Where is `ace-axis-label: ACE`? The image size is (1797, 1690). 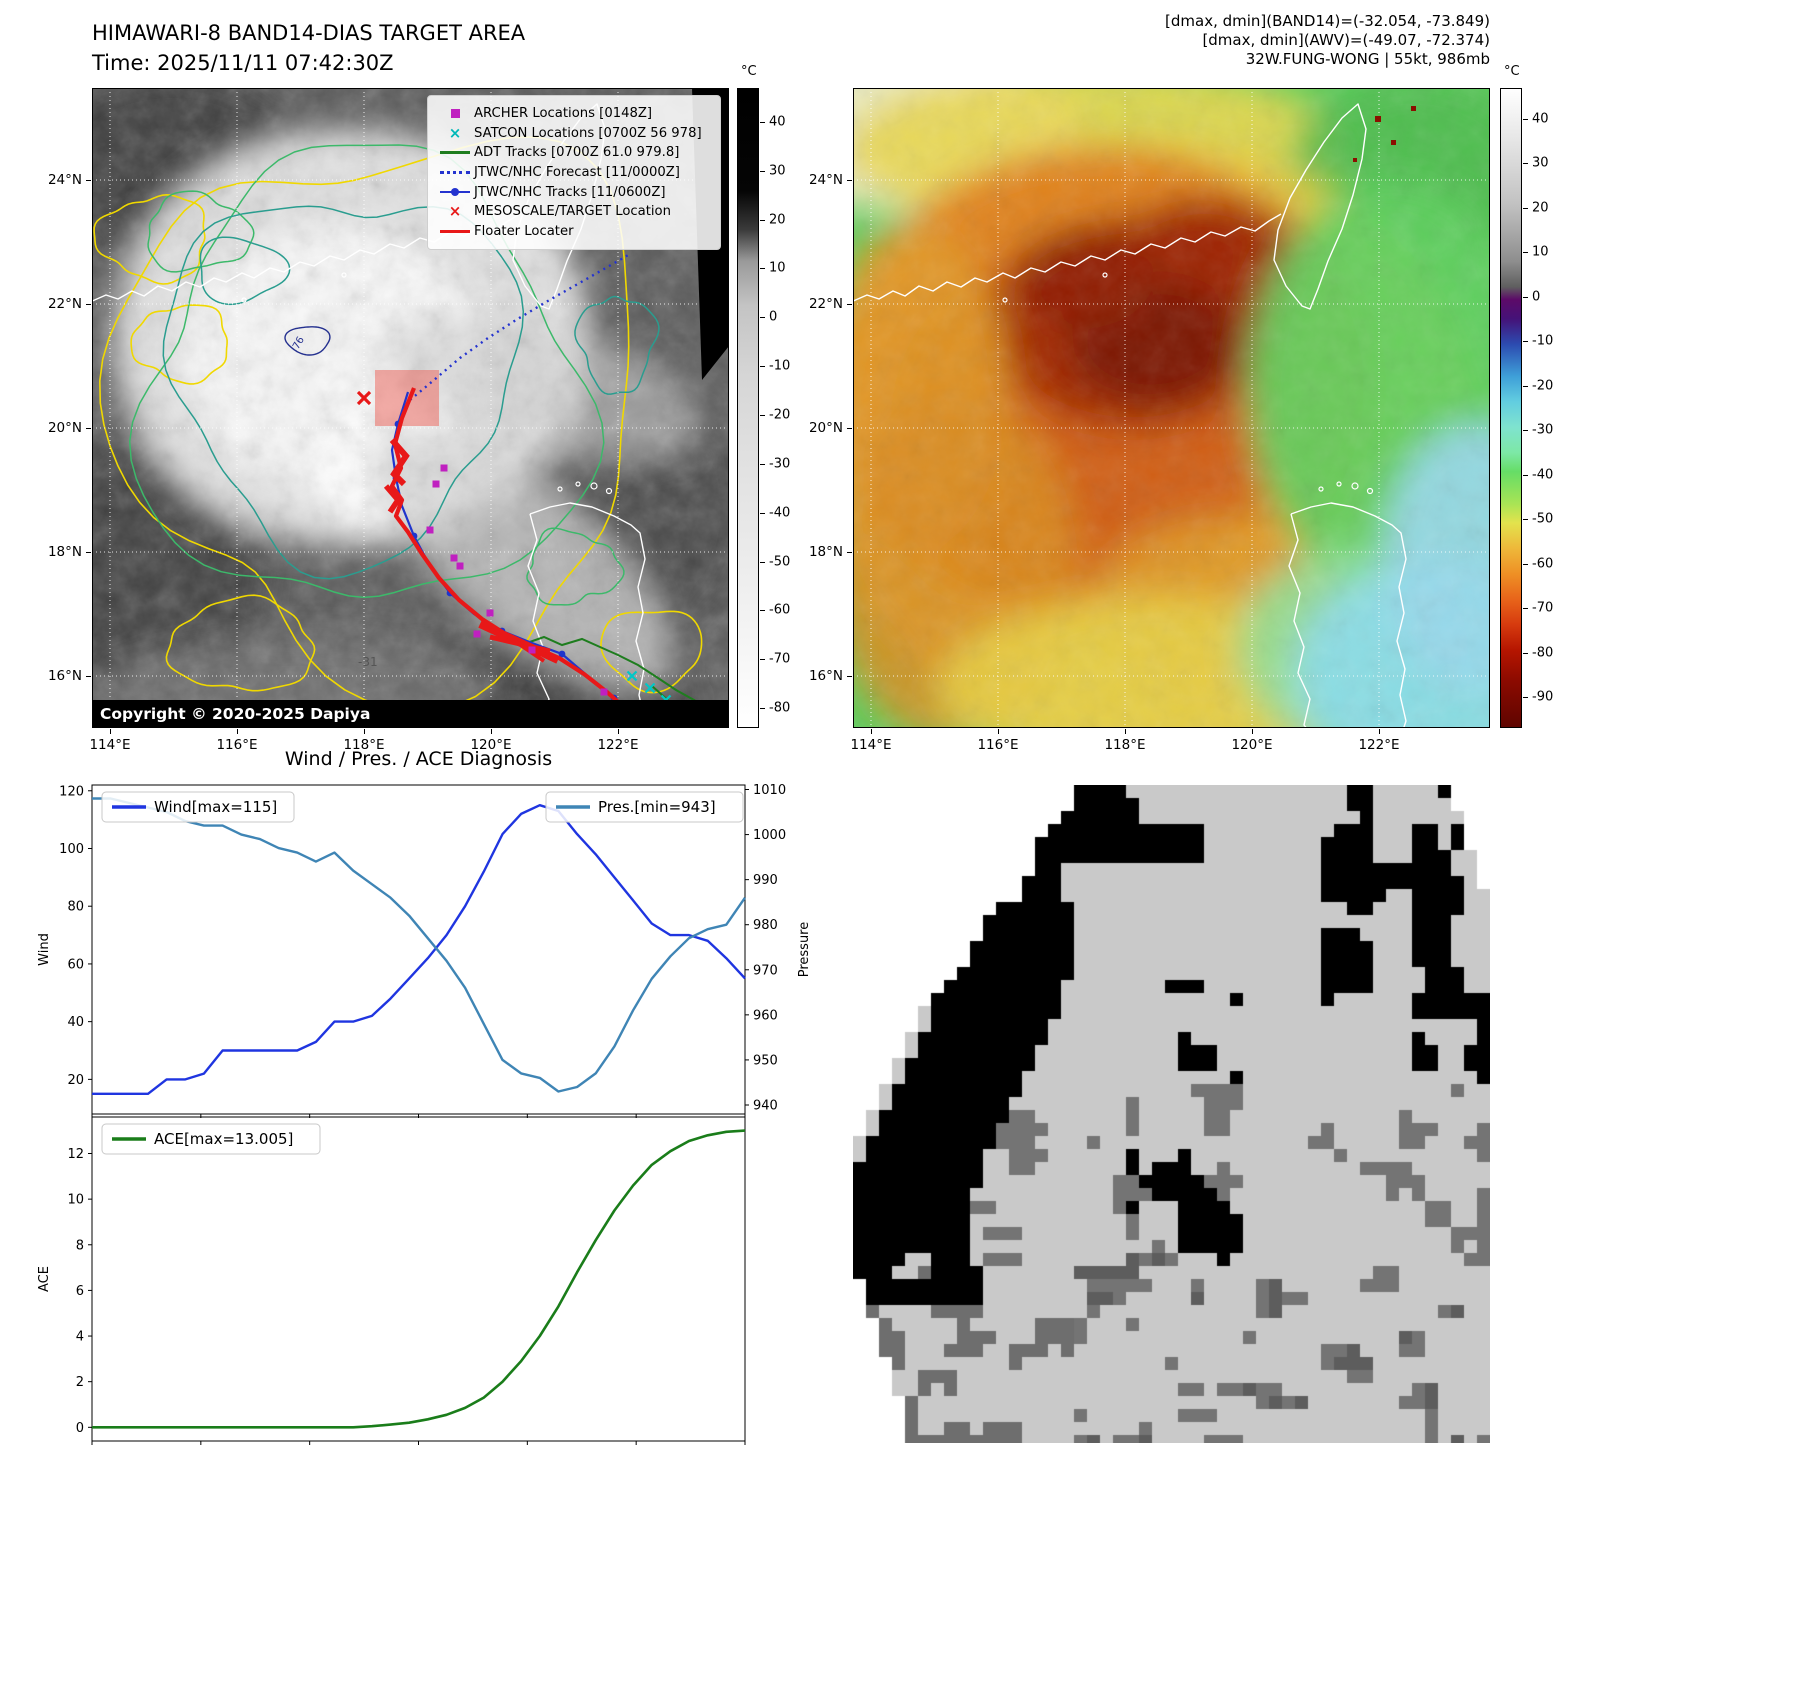
ace-axis-label: ACE is located at coordinates (44, 1279).